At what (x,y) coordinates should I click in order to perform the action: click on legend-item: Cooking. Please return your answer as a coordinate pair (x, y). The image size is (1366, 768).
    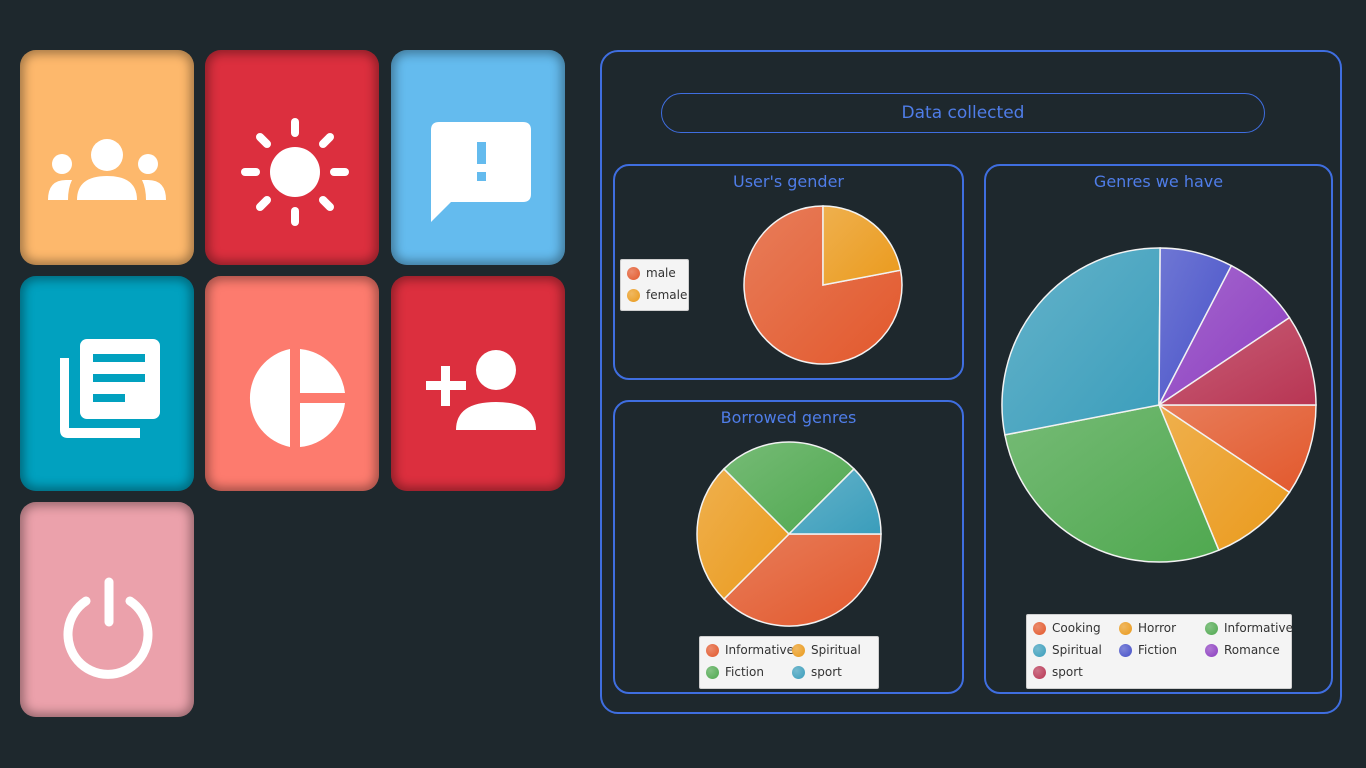
    Looking at the image, I should click on (1067, 628).